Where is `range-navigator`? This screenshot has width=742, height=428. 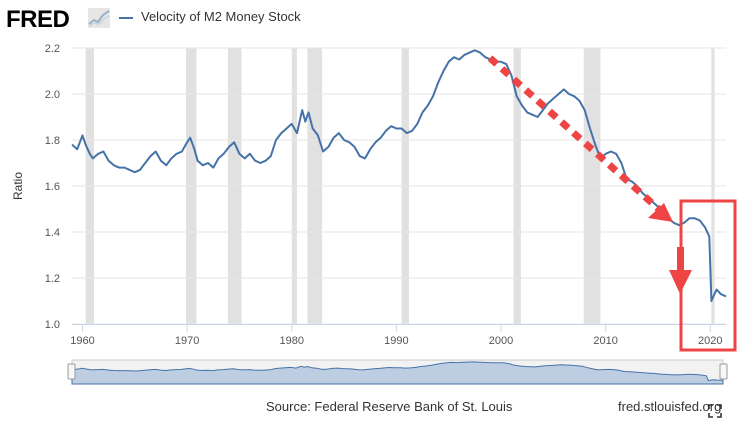 range-navigator is located at coordinates (397, 372).